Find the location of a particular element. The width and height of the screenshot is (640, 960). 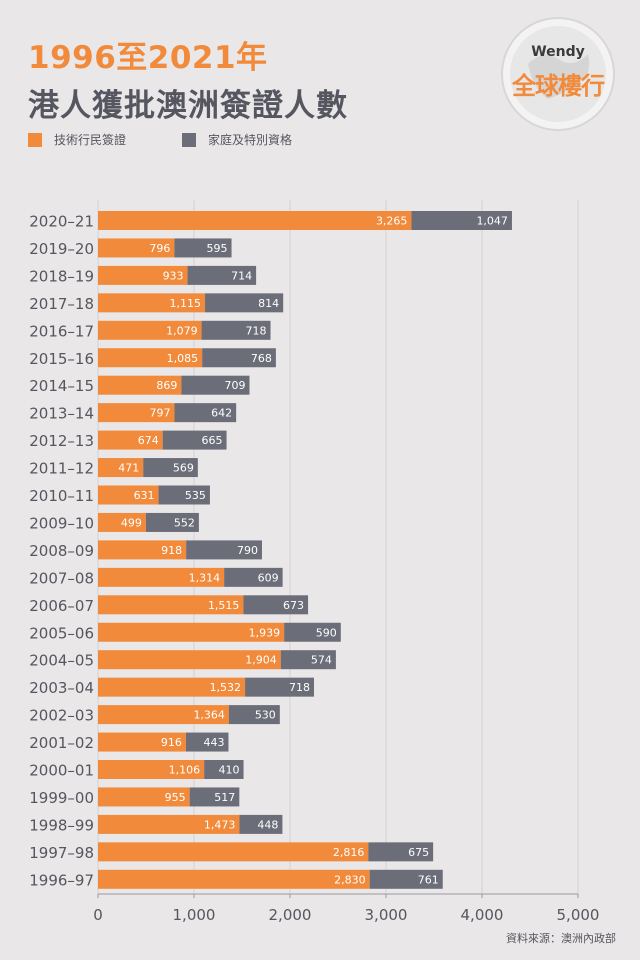

data-label-family: 761 is located at coordinates (428, 879).